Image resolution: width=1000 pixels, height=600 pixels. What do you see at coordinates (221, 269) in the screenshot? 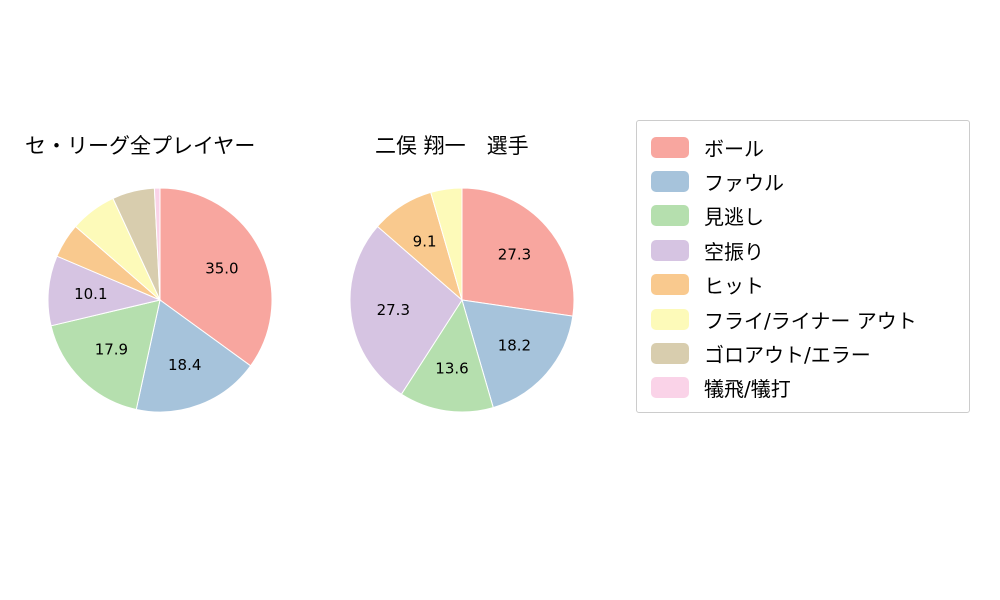
I see `pie-slice-label: 35.0` at bounding box center [221, 269].